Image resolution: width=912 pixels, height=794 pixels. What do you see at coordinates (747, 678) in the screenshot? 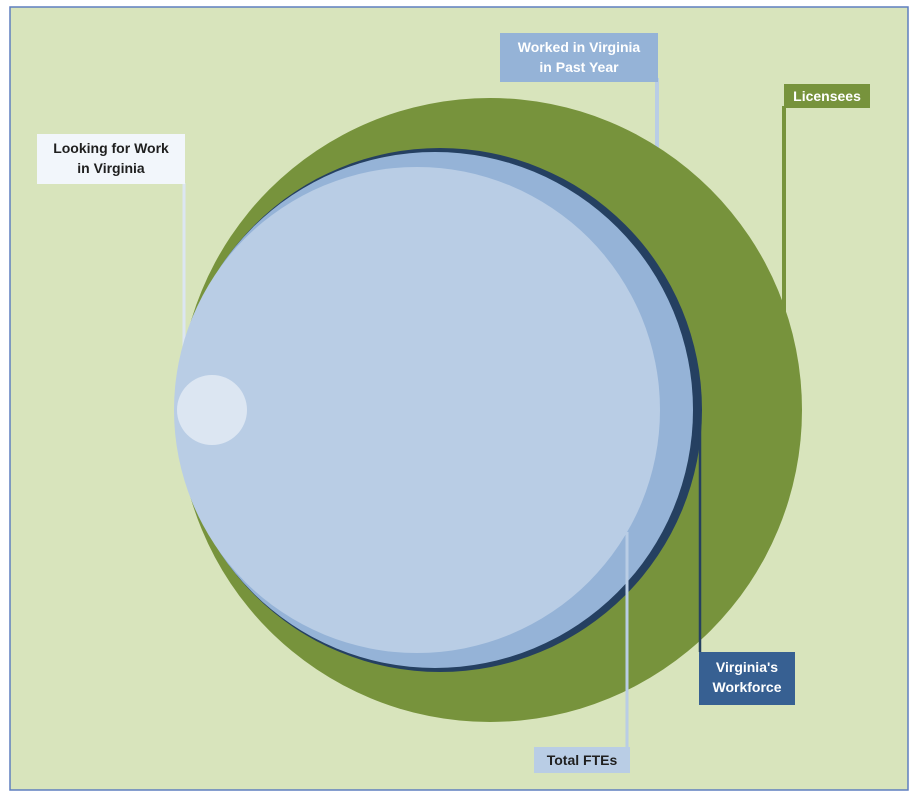
I see `virginias-workforce-label: Virginia's Workforce` at bounding box center [747, 678].